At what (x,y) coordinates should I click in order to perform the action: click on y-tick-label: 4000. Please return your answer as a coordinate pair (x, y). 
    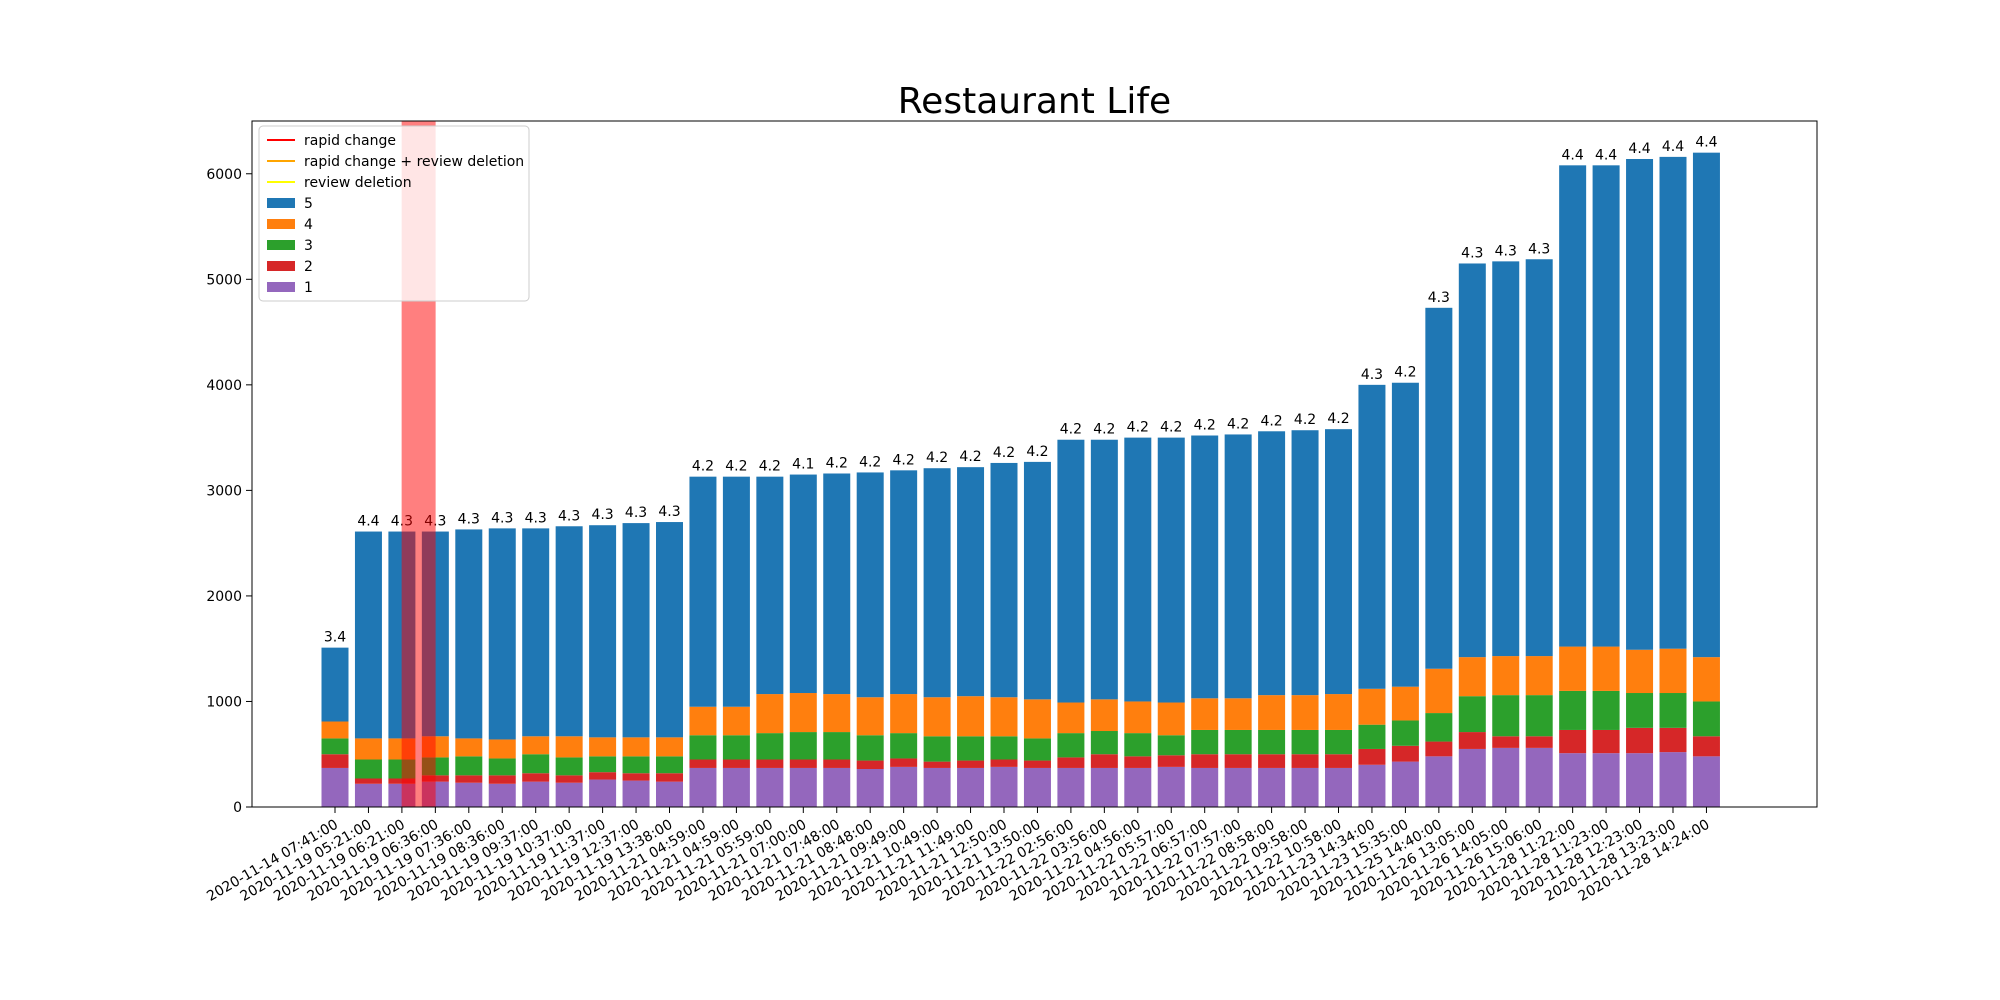
    Looking at the image, I should click on (224, 386).